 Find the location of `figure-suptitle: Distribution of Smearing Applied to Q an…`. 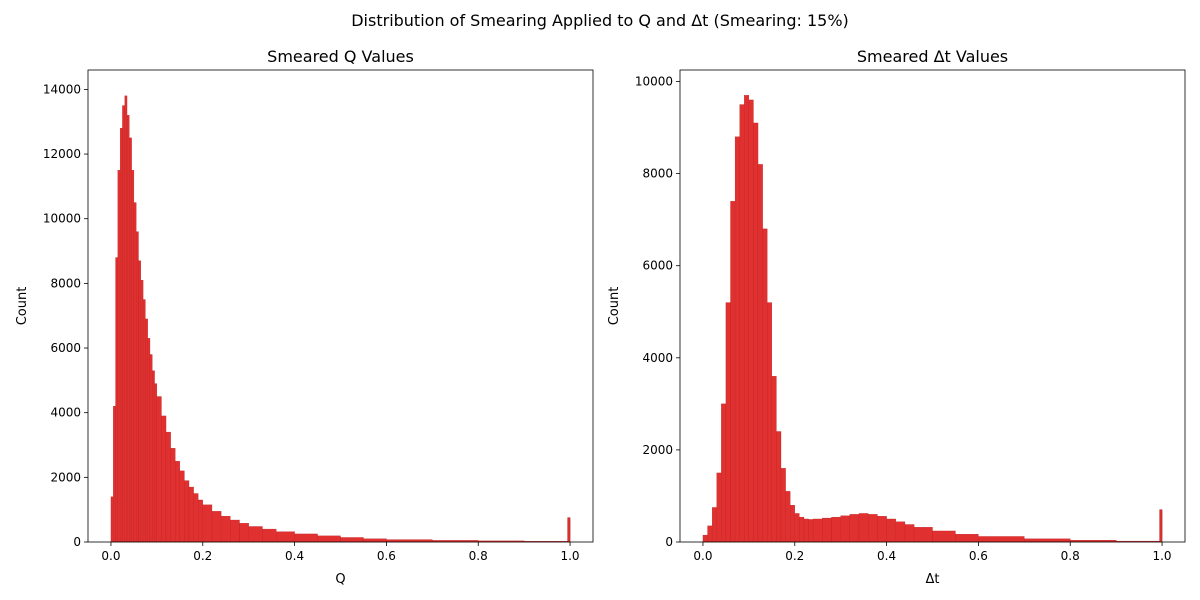

figure-suptitle: Distribution of Smearing Applied to Q an… is located at coordinates (600, 20).